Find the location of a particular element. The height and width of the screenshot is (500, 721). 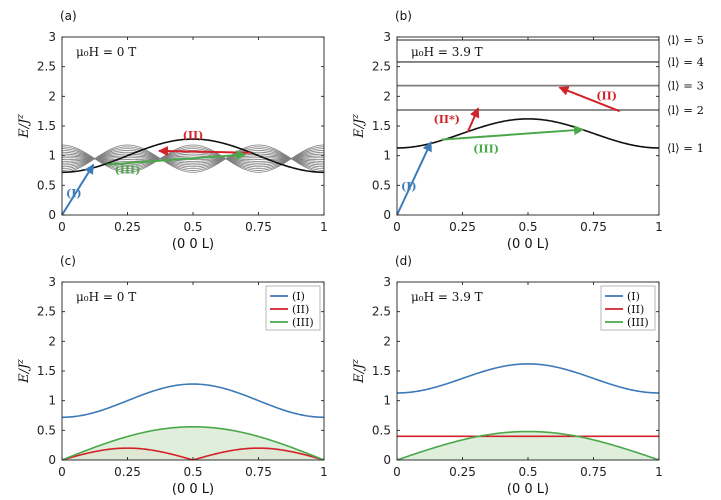

level-label: ⟨l⟩ = 3 is located at coordinates (685, 86).